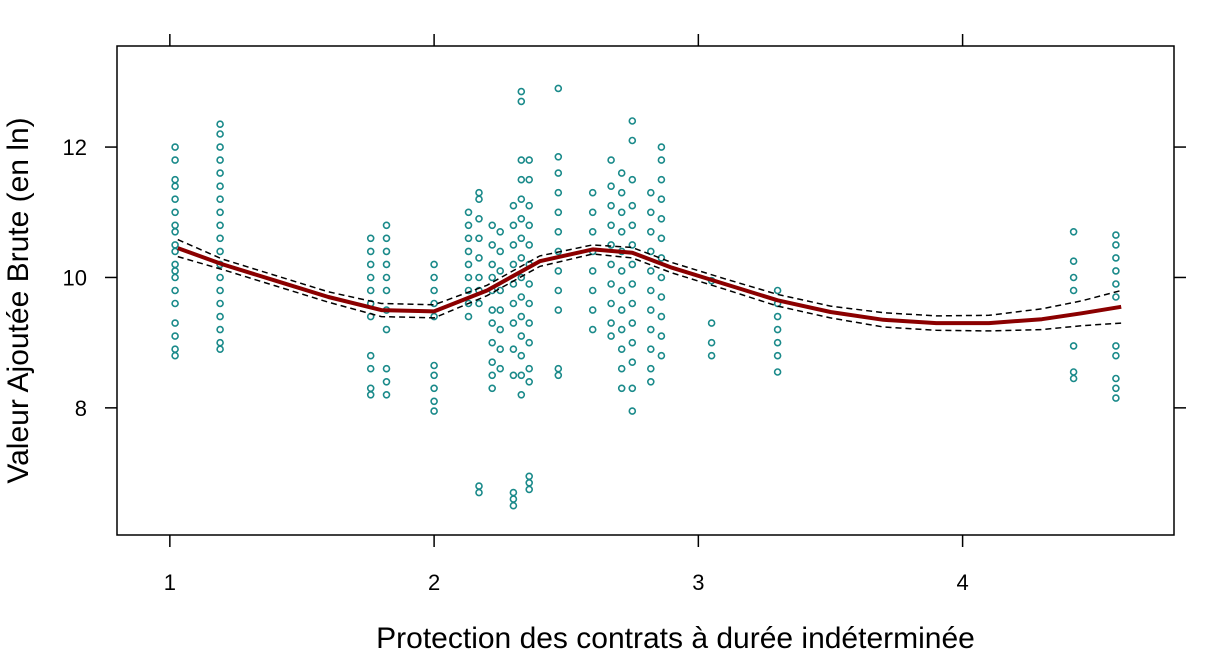  I want to click on x-tick-label: 1, so click(170, 582).